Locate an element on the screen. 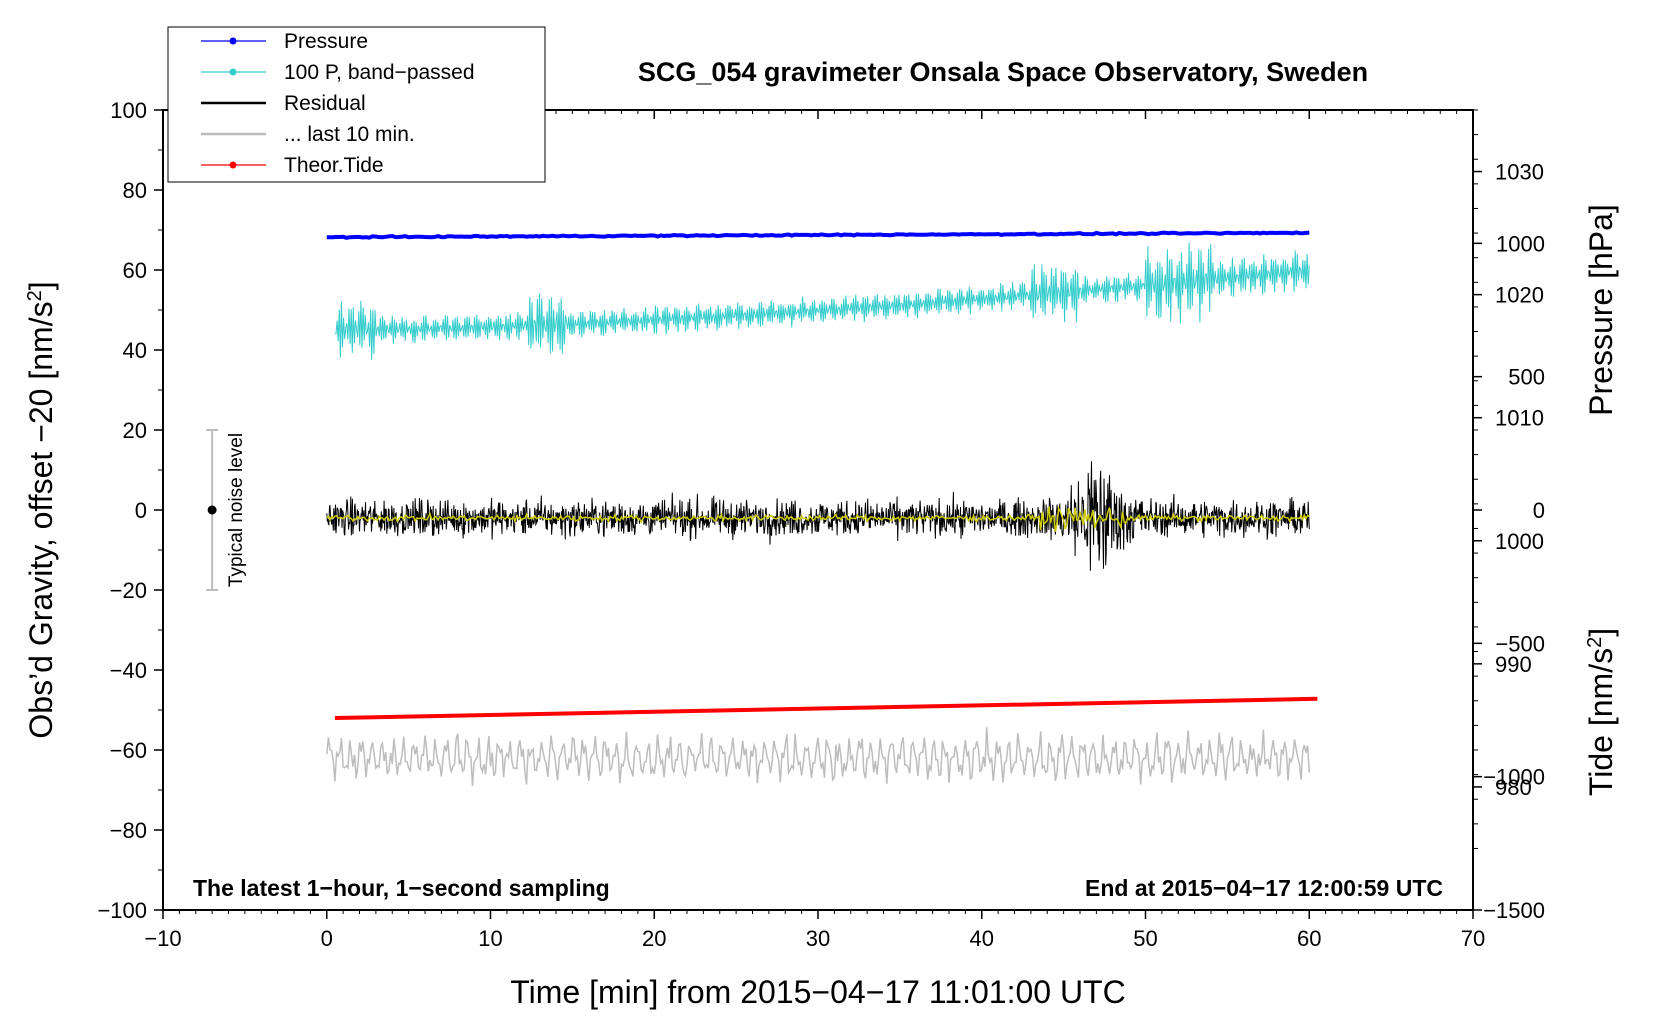 The height and width of the screenshot is (1020, 1660). pressure-tick-label: 1000 is located at coordinates (1519, 541).